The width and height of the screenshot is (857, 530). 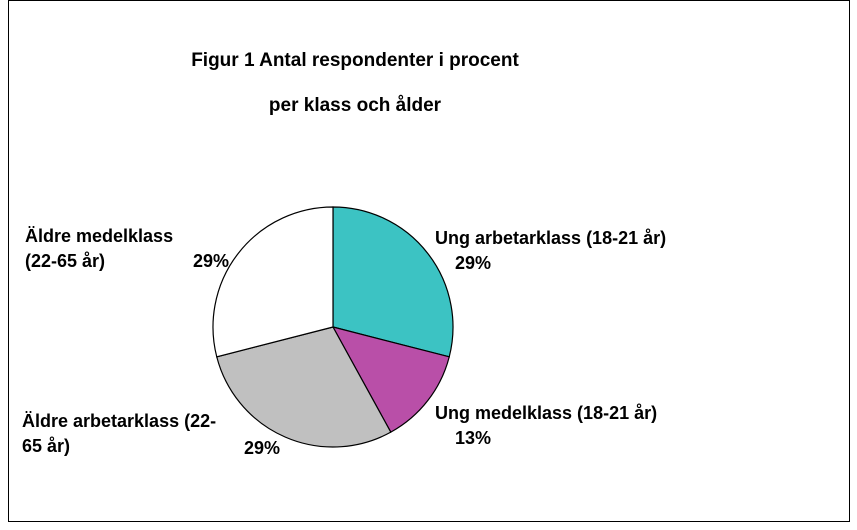 What do you see at coordinates (551, 238) in the screenshot?
I see `slice-label: Ung arbetarklass (18-21 år)` at bounding box center [551, 238].